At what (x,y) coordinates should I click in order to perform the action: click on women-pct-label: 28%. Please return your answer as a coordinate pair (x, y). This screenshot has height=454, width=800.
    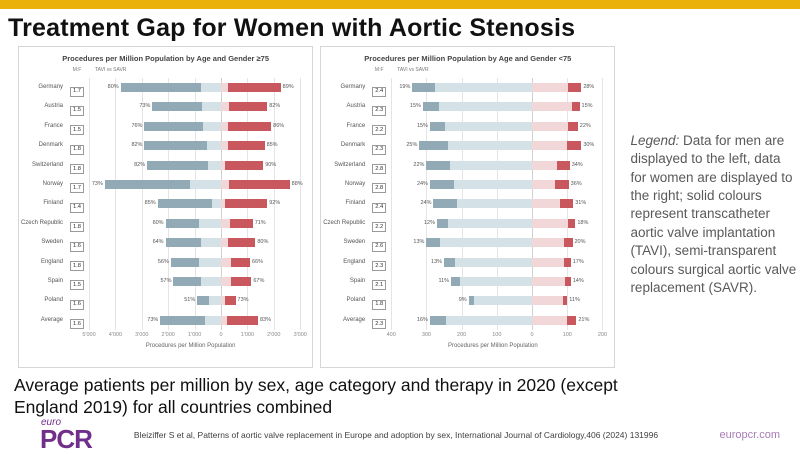
    Looking at the image, I should click on (589, 87).